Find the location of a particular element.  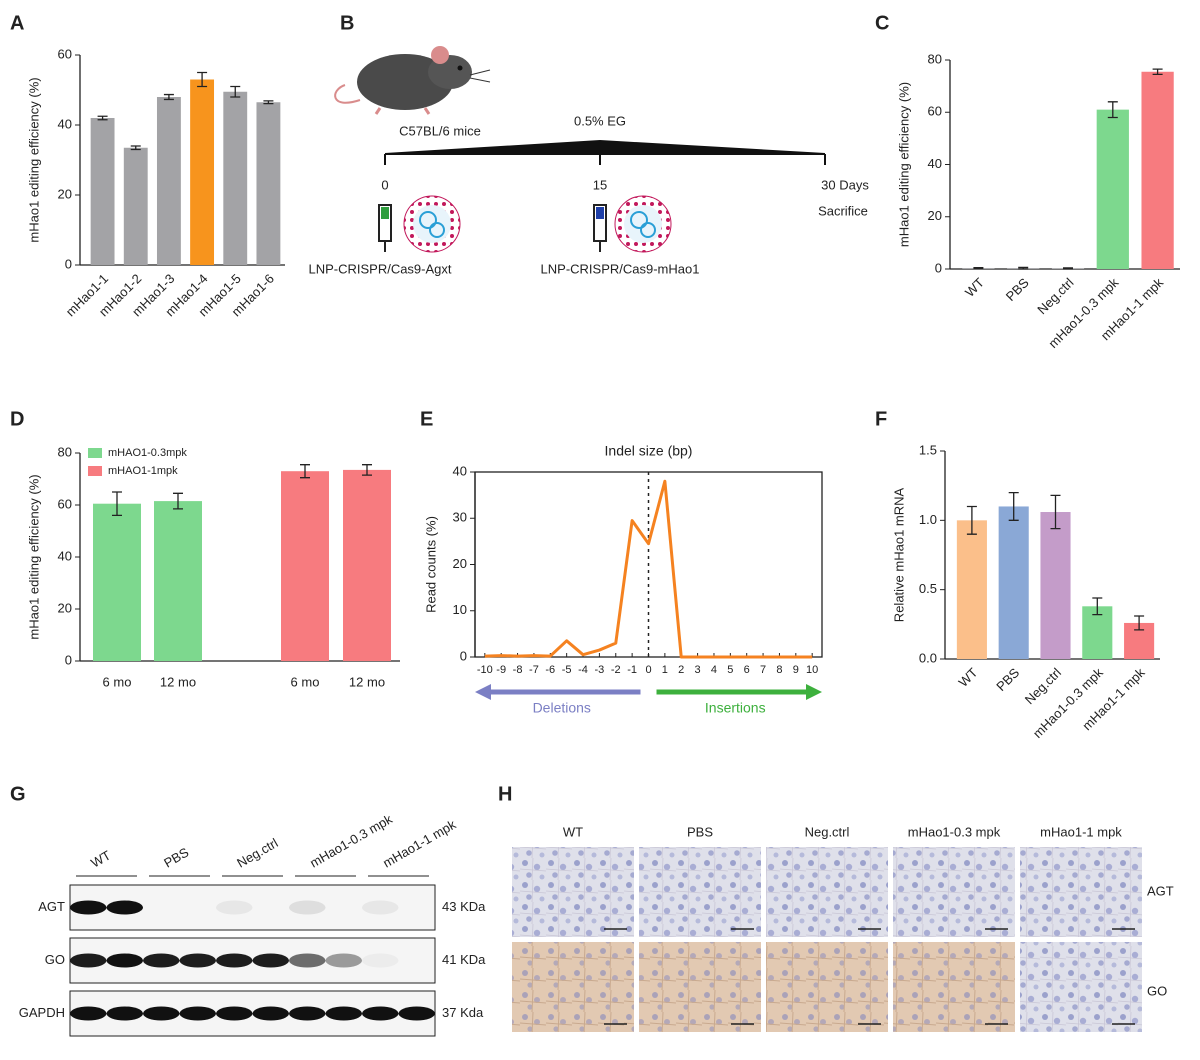

x-tick-label: WT is located at coordinates (968, 677).